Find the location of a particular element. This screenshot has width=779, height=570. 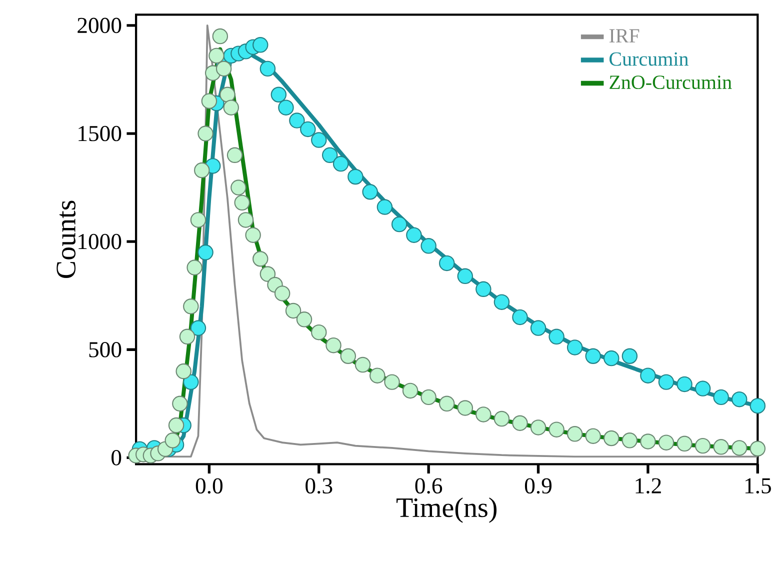

x-tick-label: 0.9 is located at coordinates (538, 486).